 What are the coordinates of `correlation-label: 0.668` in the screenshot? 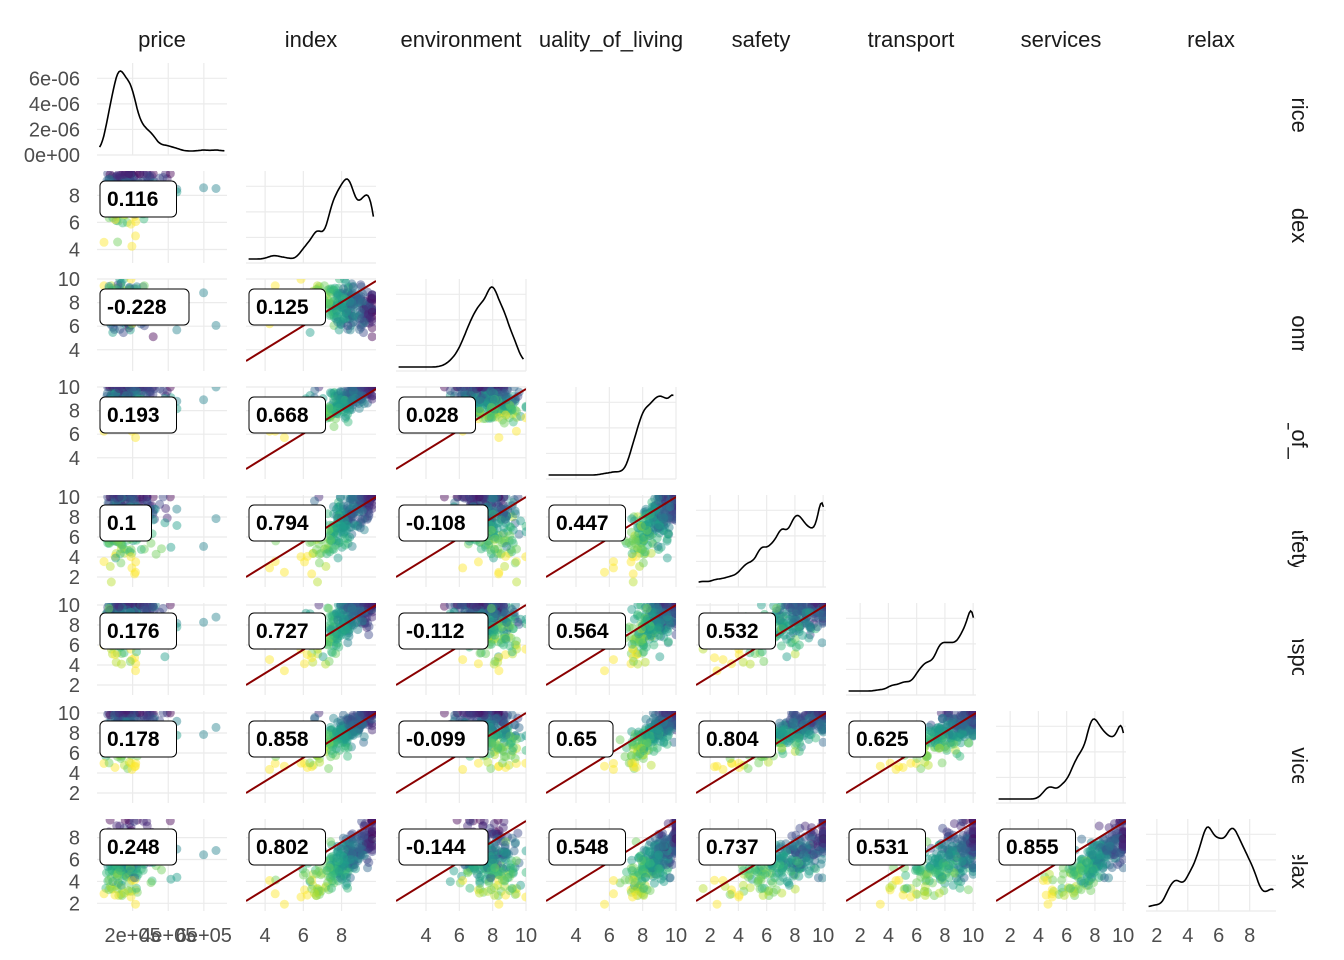 It's located at (287, 415).